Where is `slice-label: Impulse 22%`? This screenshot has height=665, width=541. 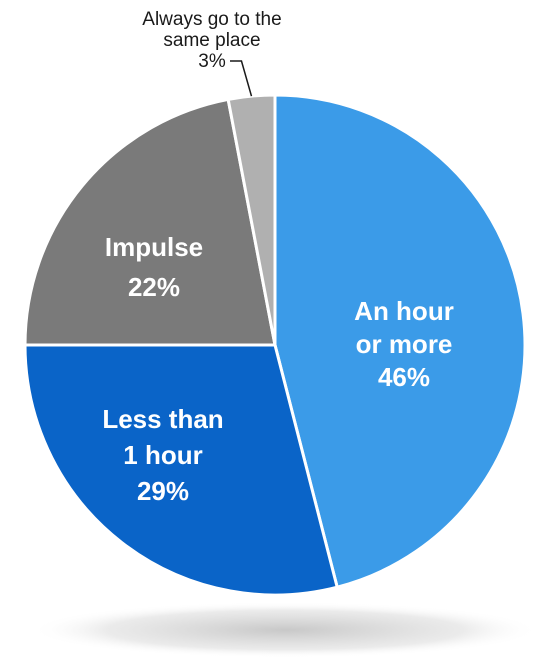 slice-label: Impulse 22% is located at coordinates (154, 267).